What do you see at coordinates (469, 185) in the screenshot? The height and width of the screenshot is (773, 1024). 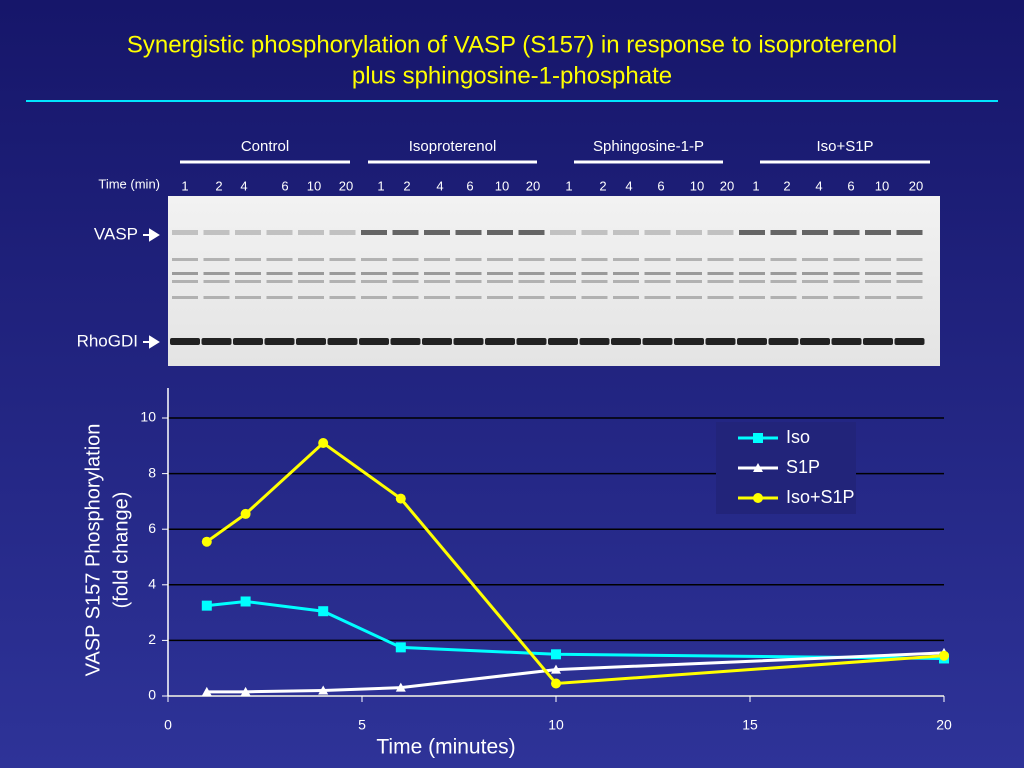 I see `lane-label: 6` at bounding box center [469, 185].